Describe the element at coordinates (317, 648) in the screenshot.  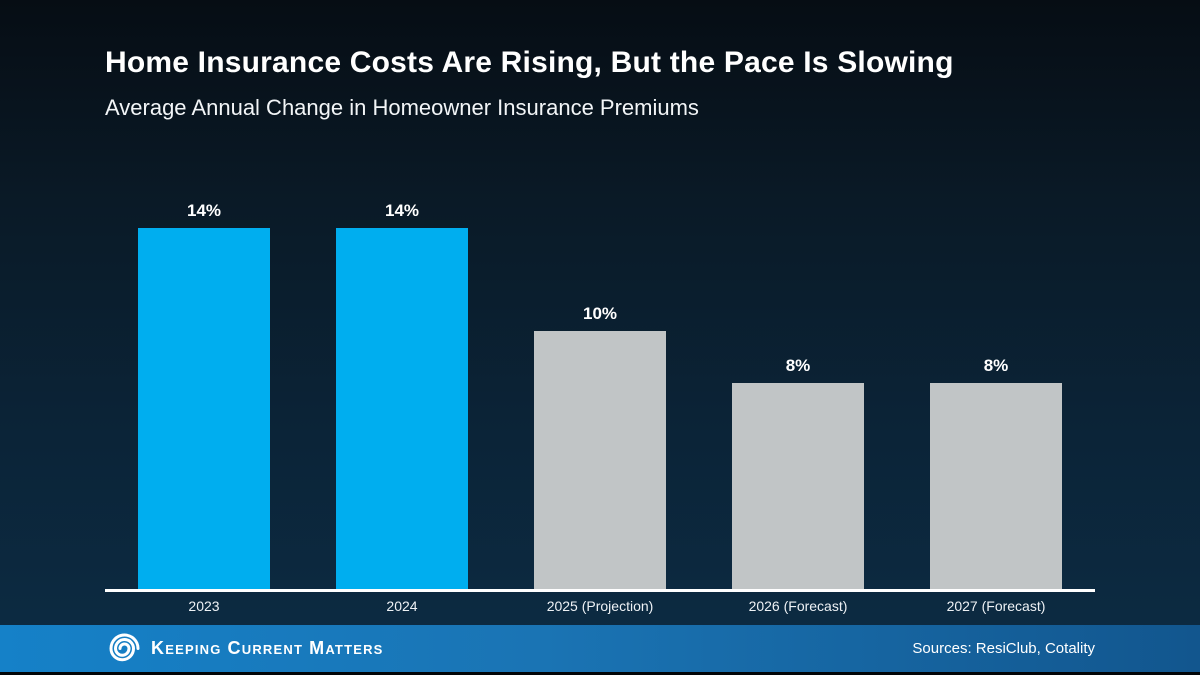
I see `brand-word-lead: M` at that location.